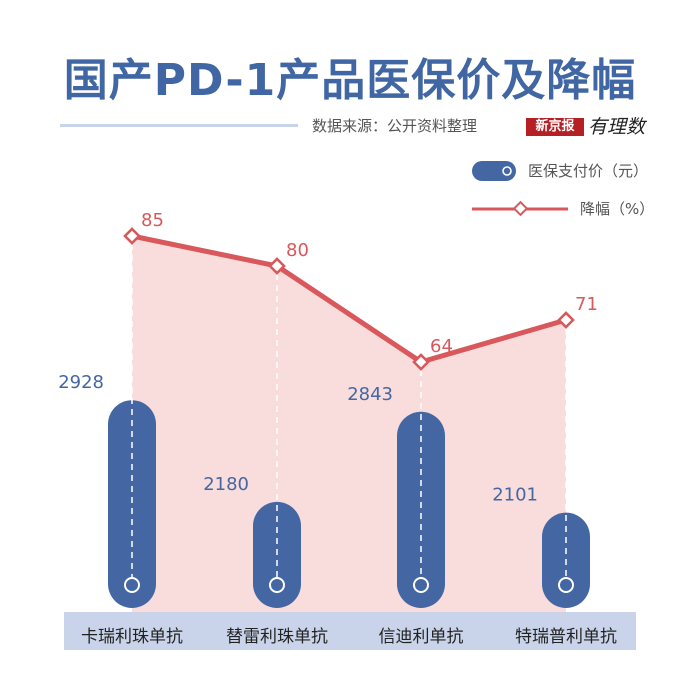 The height and width of the screenshot is (700, 700). I want to click on drop-value-label-2: 64, so click(441, 346).